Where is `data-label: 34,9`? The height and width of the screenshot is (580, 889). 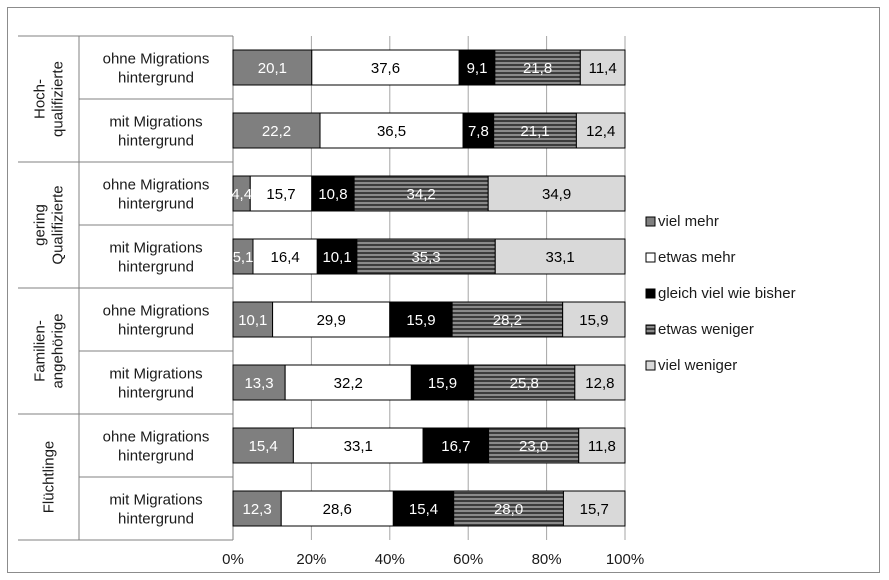 data-label: 34,9 is located at coordinates (556, 194).